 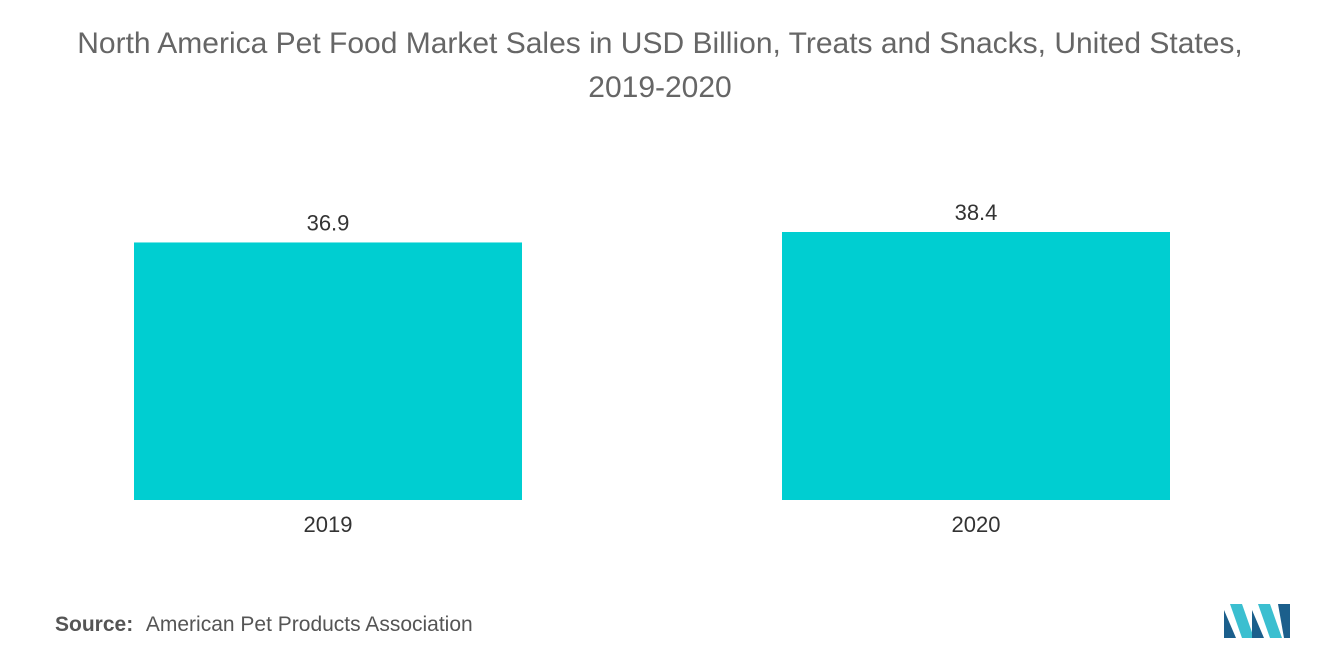 I want to click on source-text: American Pet Products Association, so click(x=309, y=624).